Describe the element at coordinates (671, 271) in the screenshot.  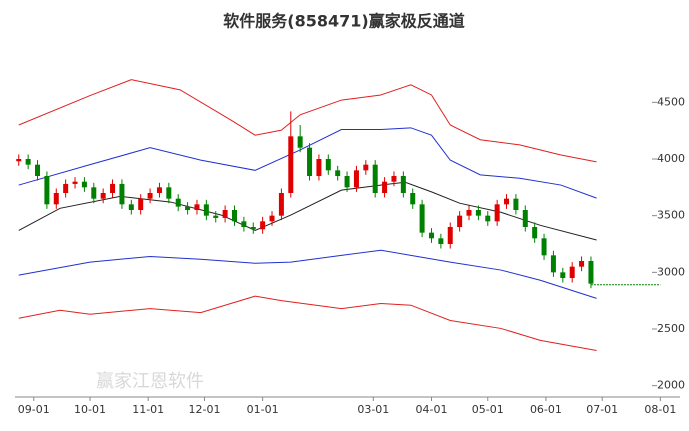
I see `y-tick-label: 3000` at that location.